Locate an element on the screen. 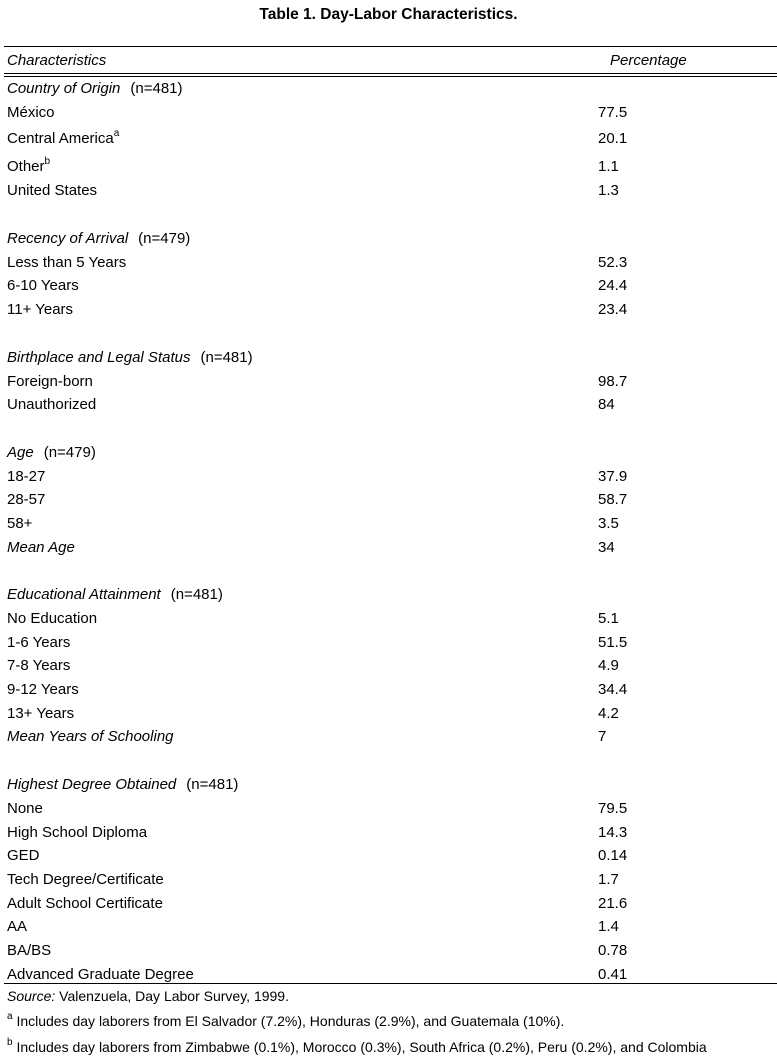 The height and width of the screenshot is (1061, 777). row-percentage: 24.4 is located at coordinates (613, 286).